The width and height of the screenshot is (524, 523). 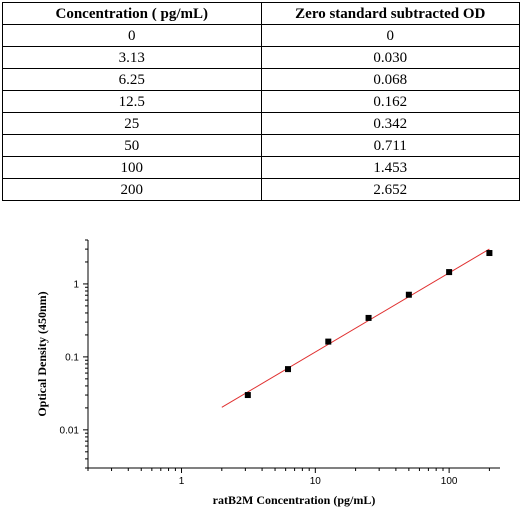 I want to click on y-tick-label: 0.1, so click(x=72, y=357).